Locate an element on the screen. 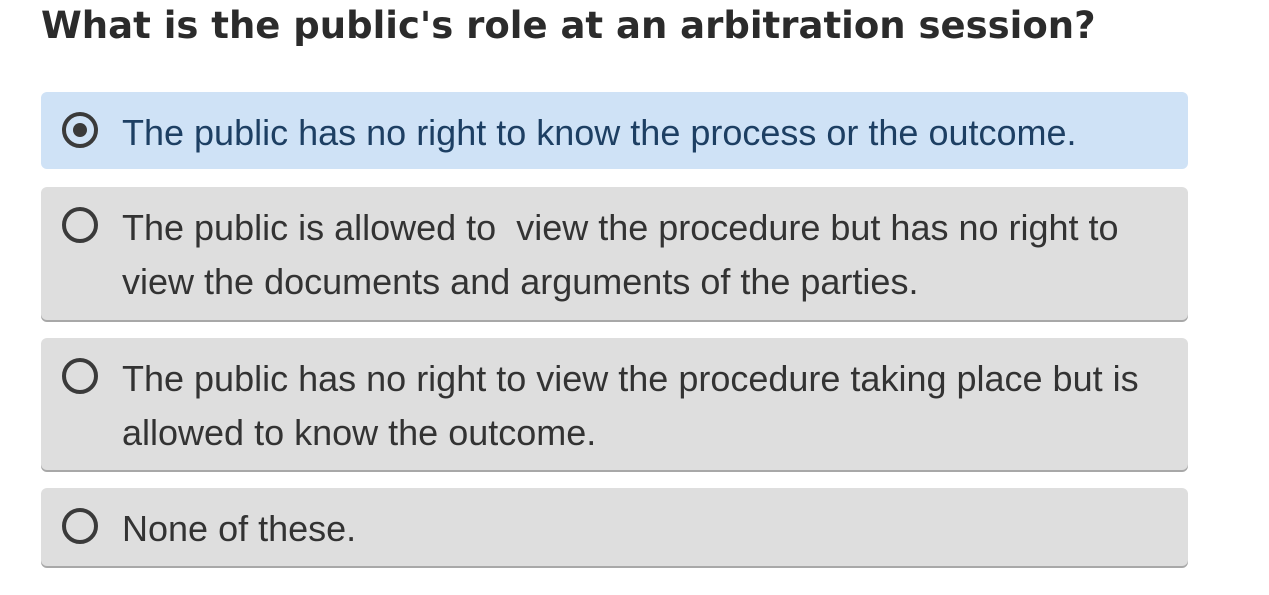 This screenshot has width=1269, height=595. answer-option-4: None of these. is located at coordinates (614, 527).